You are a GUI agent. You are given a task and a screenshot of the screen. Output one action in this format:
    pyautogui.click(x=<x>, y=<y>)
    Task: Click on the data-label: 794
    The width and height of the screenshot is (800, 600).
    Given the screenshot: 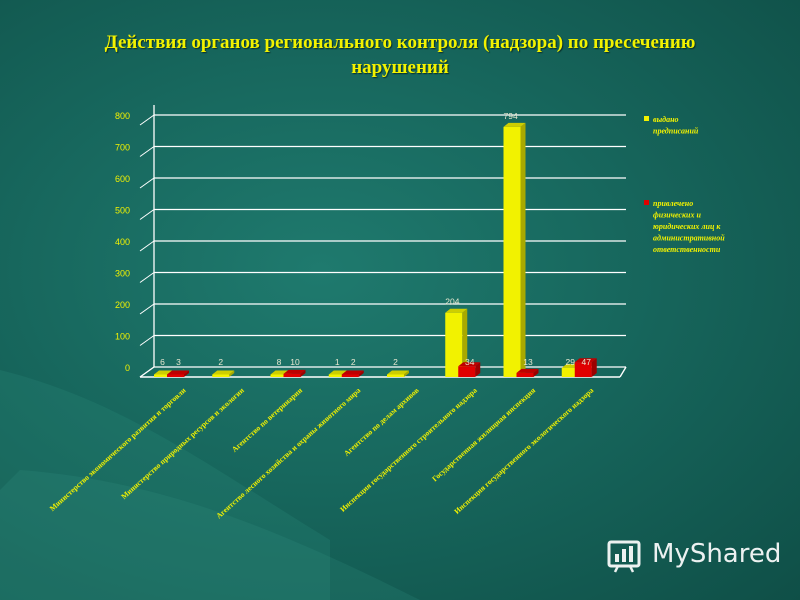 What is the action you would take?
    pyautogui.click(x=511, y=116)
    